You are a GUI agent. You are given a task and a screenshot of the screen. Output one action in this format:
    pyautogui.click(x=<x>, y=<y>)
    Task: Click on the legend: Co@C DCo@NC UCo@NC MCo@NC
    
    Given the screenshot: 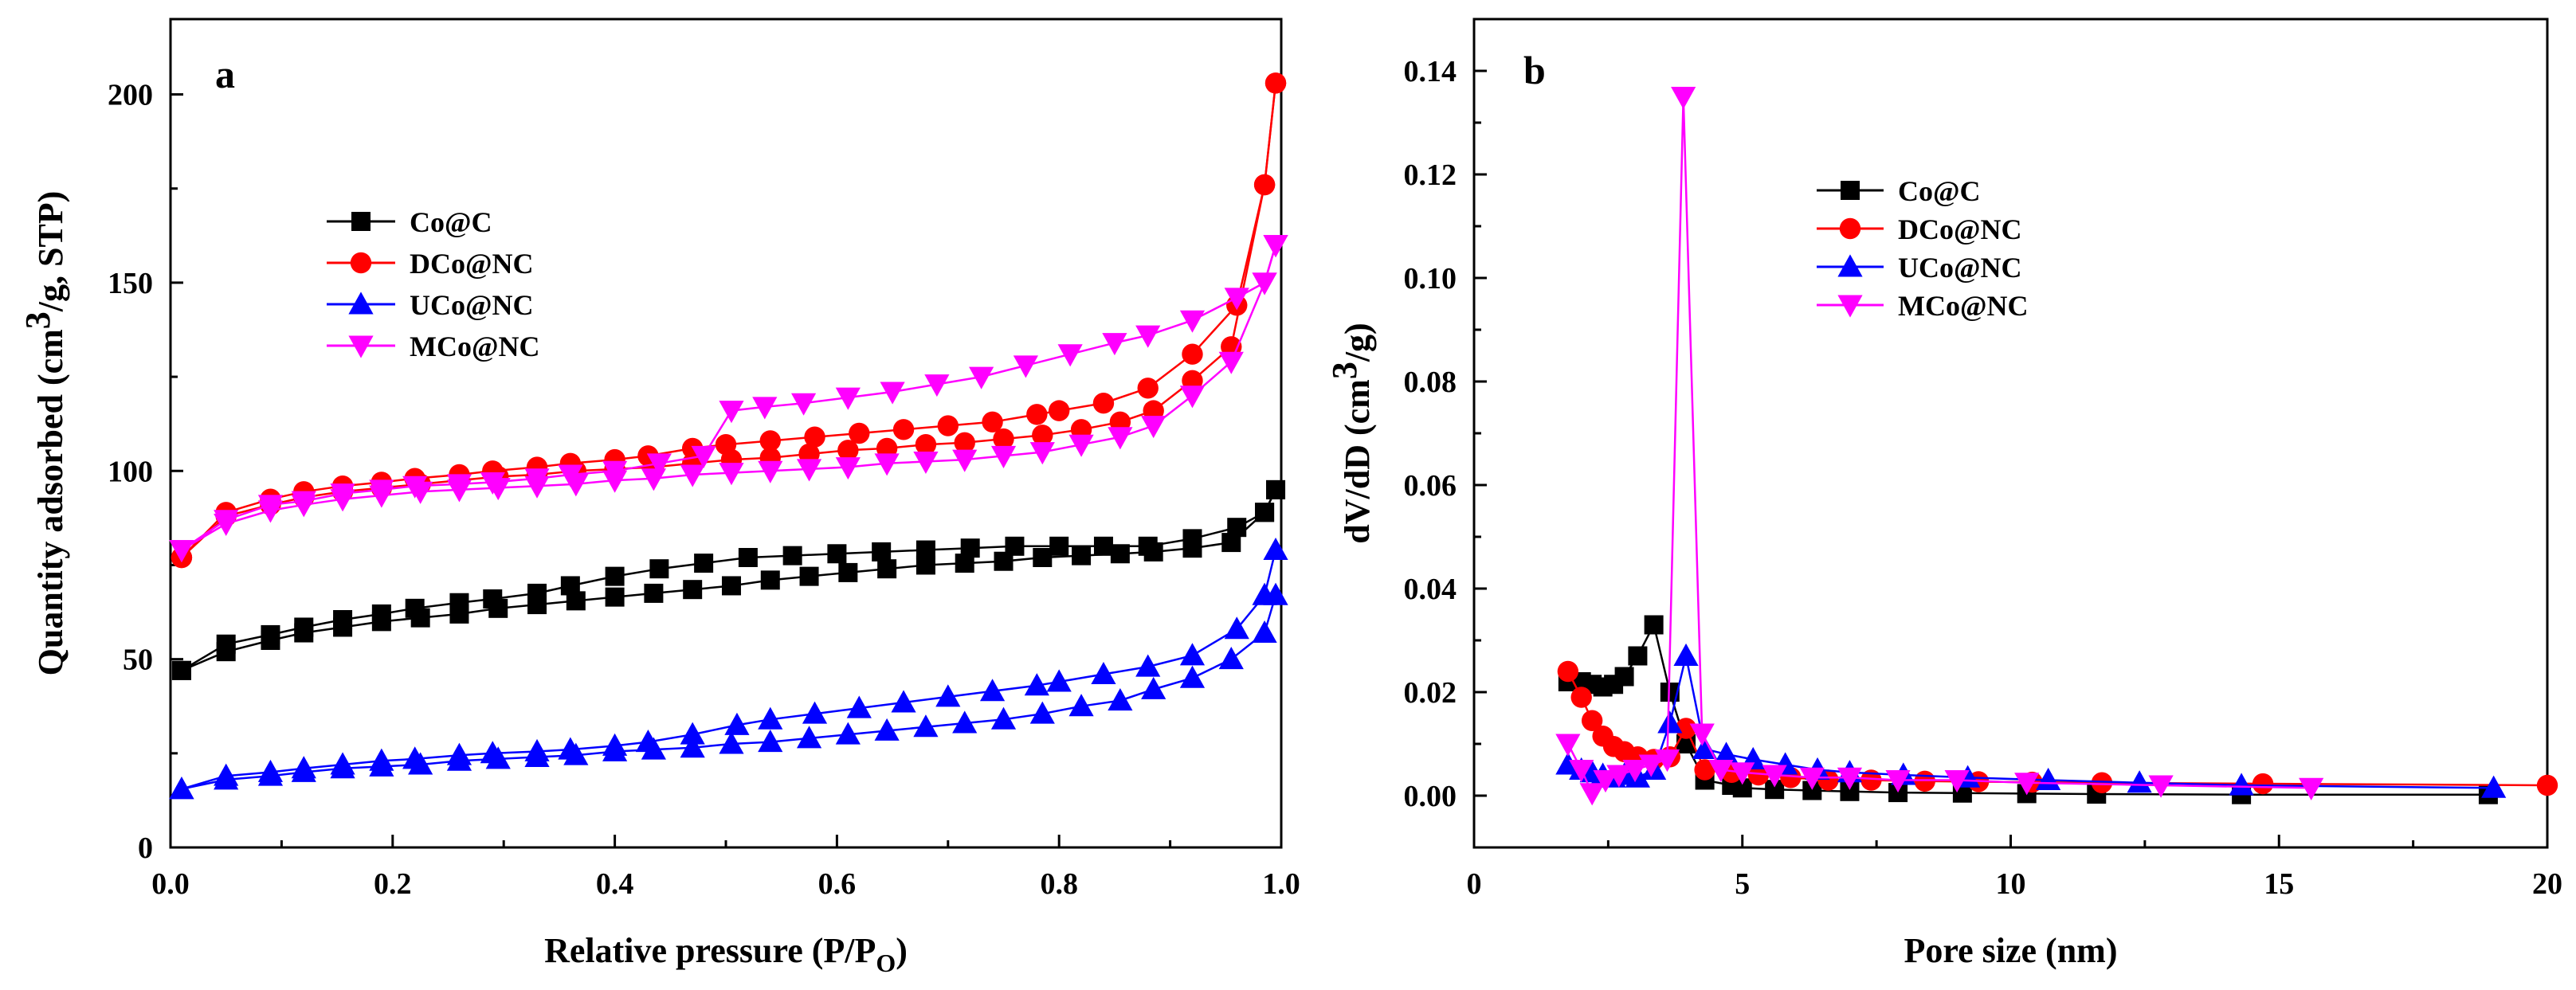 What is the action you would take?
    pyautogui.click(x=1923, y=248)
    